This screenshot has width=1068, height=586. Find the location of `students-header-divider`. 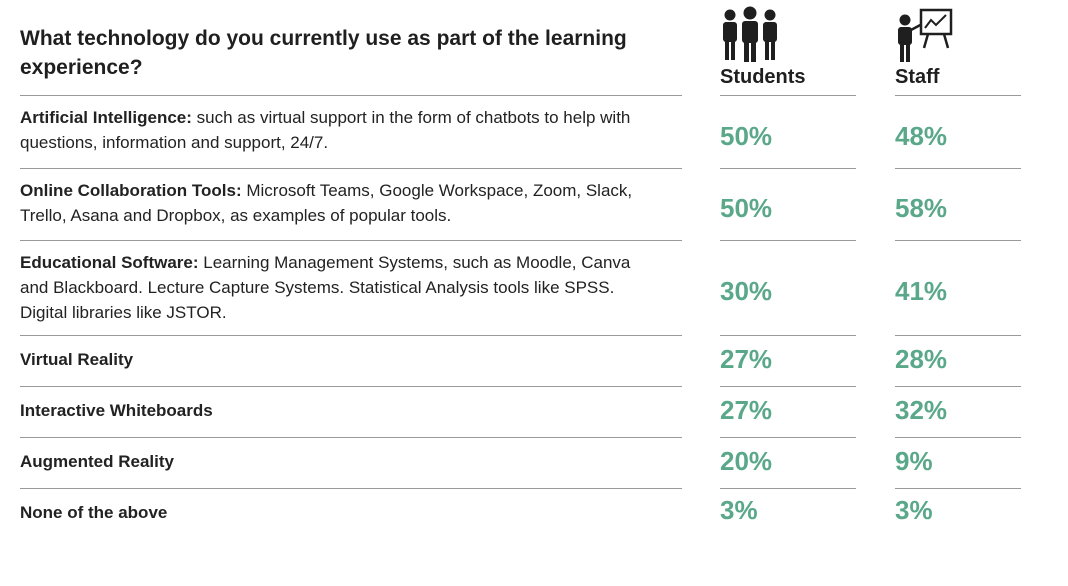

students-header-divider is located at coordinates (788, 95).